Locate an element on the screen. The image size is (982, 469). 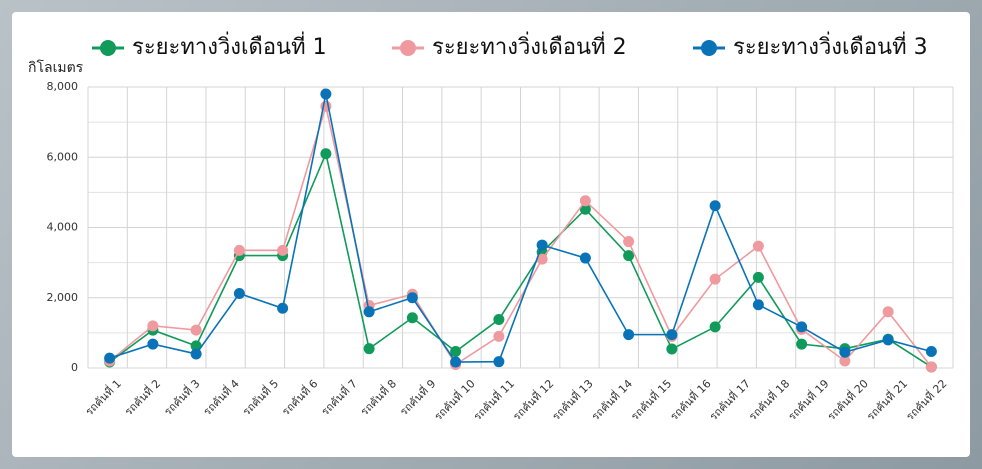
y-tick-label: 2,000 is located at coordinates (63, 297).